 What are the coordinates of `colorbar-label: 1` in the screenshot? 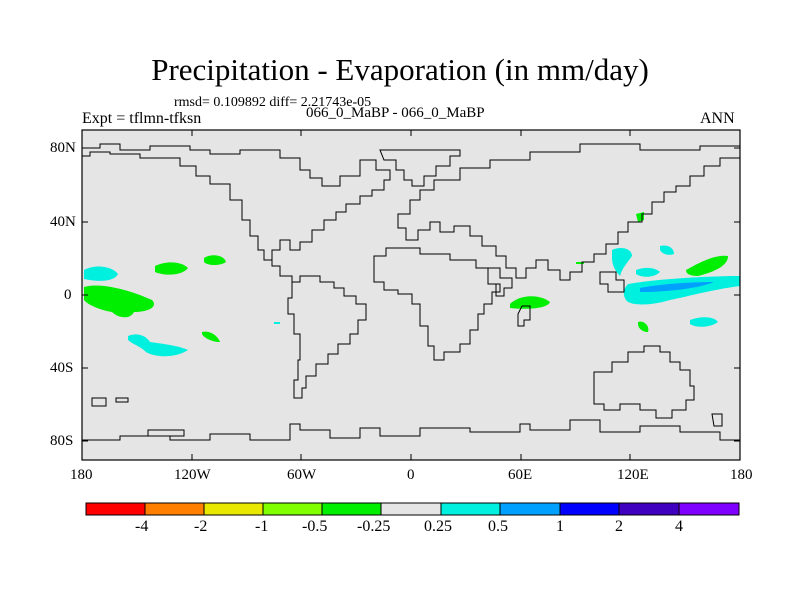 It's located at (560, 526).